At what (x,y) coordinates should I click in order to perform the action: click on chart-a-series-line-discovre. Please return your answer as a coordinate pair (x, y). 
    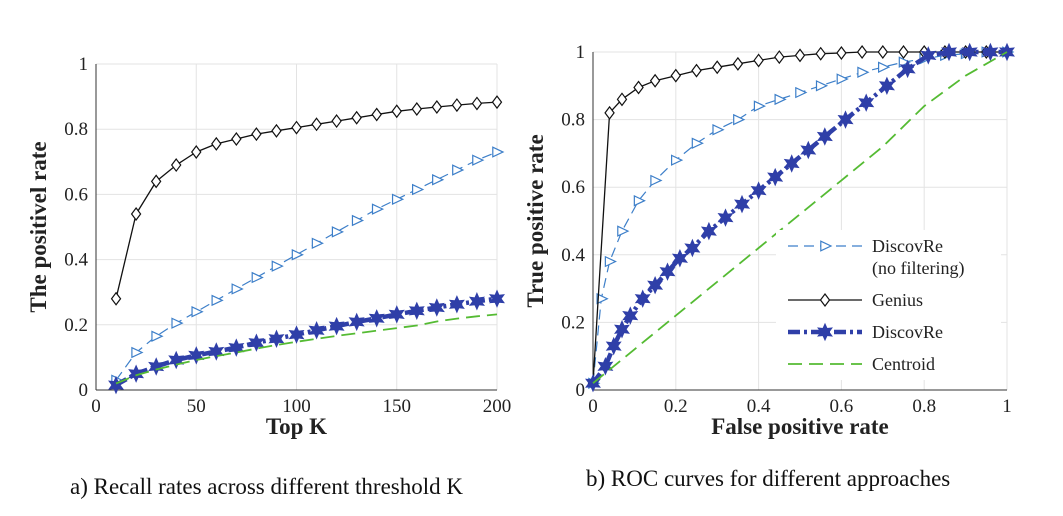
    Looking at the image, I should click on (306, 342).